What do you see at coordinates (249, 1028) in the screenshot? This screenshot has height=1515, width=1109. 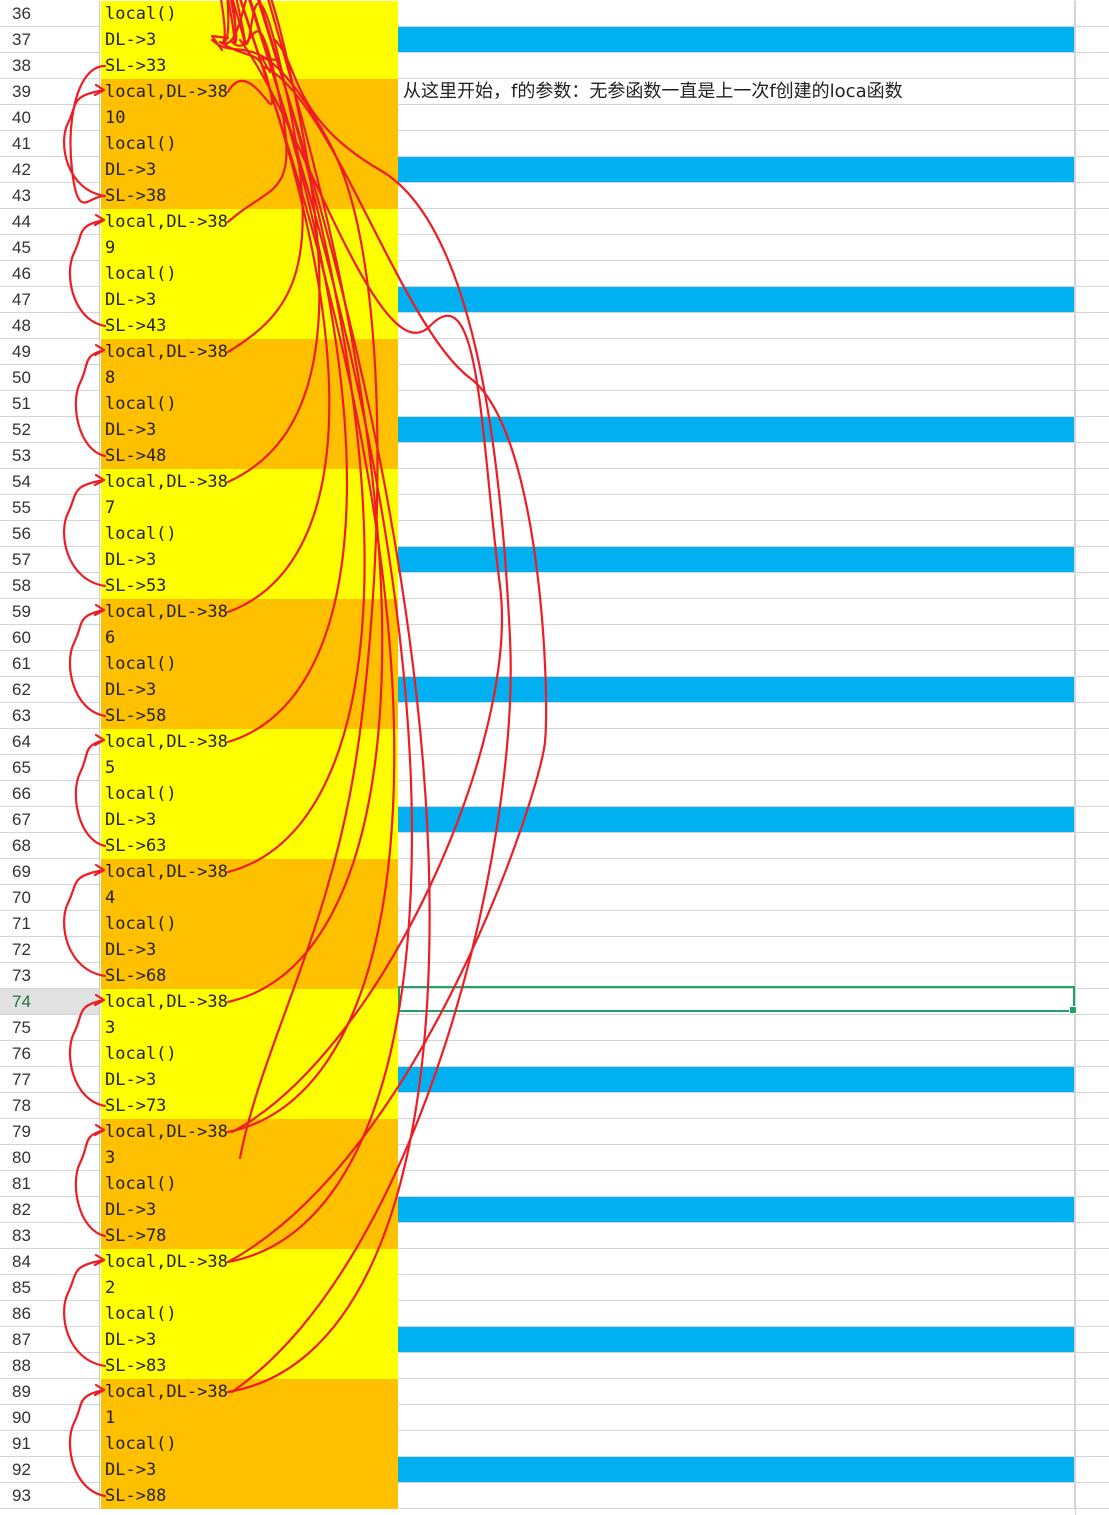 I see `cell-b: 3` at bounding box center [249, 1028].